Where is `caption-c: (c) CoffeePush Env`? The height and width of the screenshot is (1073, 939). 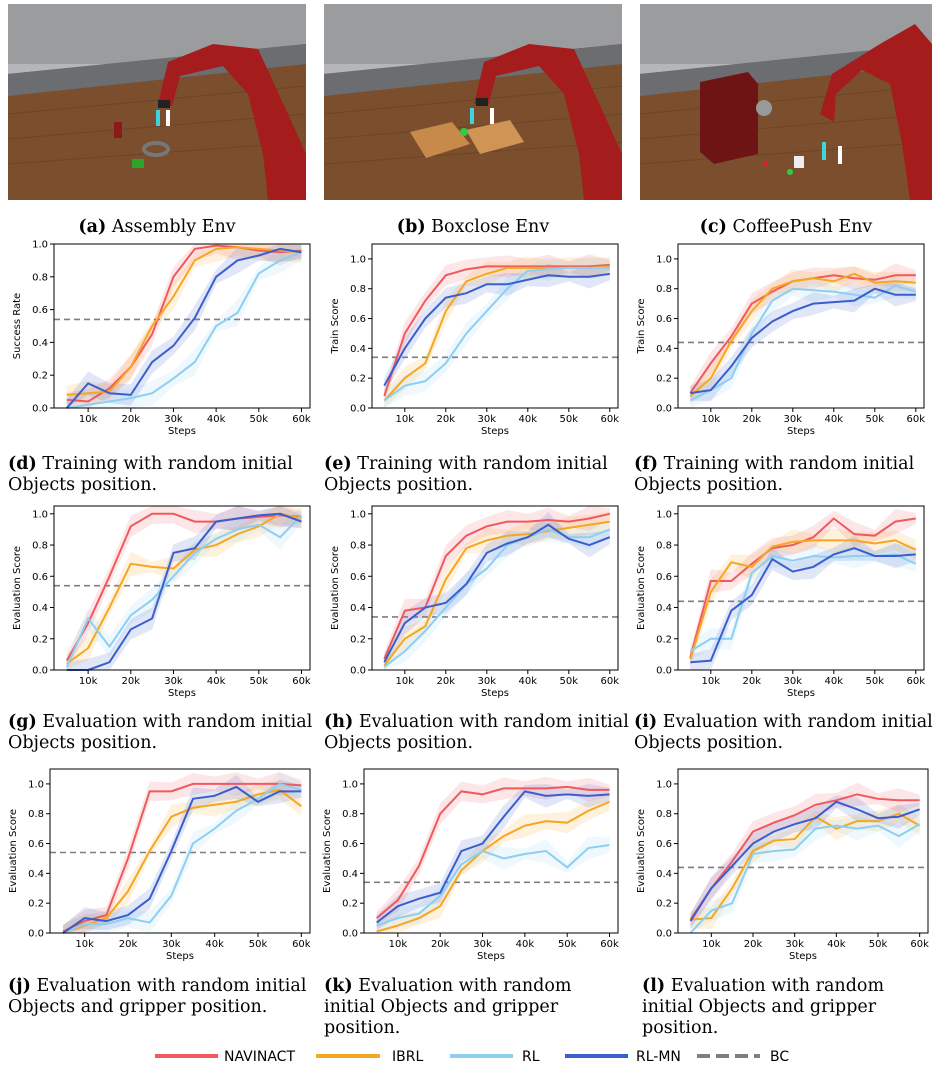
caption-c: (c) CoffeePush Env is located at coordinates (786, 227).